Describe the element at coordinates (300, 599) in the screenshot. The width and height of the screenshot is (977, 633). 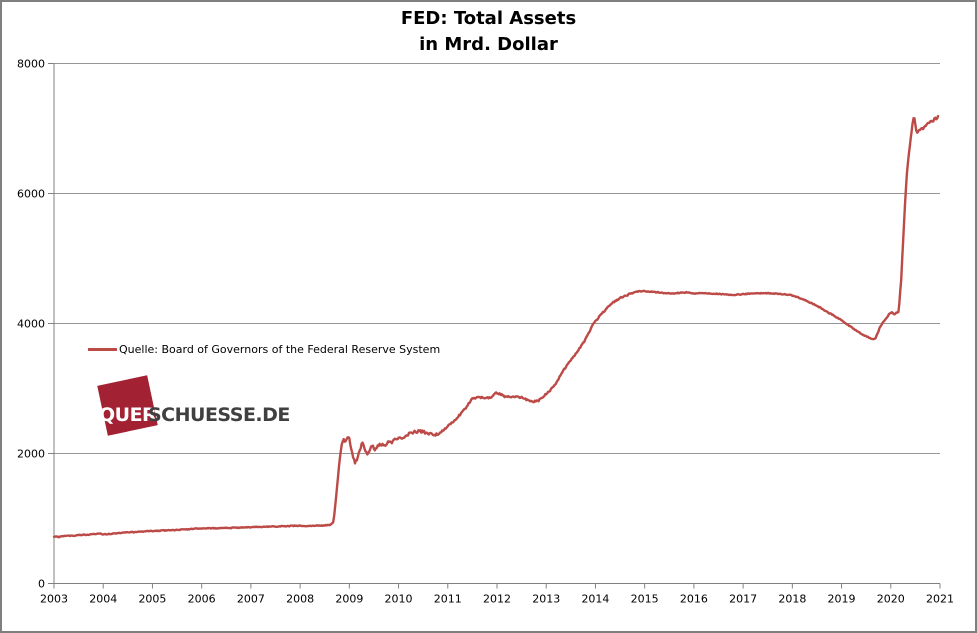
I see `x-axis-label: 2008` at that location.